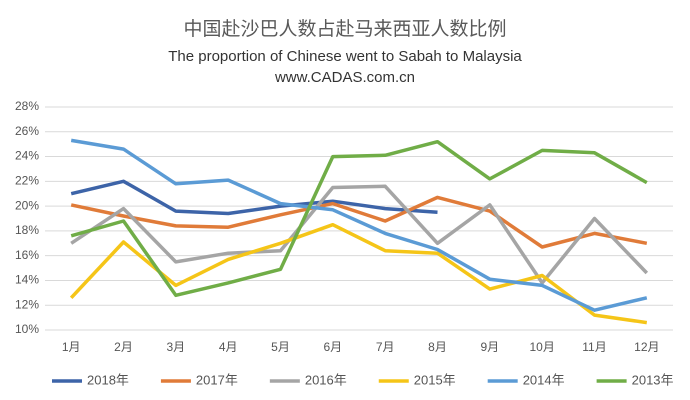 The width and height of the screenshot is (690, 400). What do you see at coordinates (594, 347) in the screenshot?
I see `x-tick-label: 11月` at bounding box center [594, 347].